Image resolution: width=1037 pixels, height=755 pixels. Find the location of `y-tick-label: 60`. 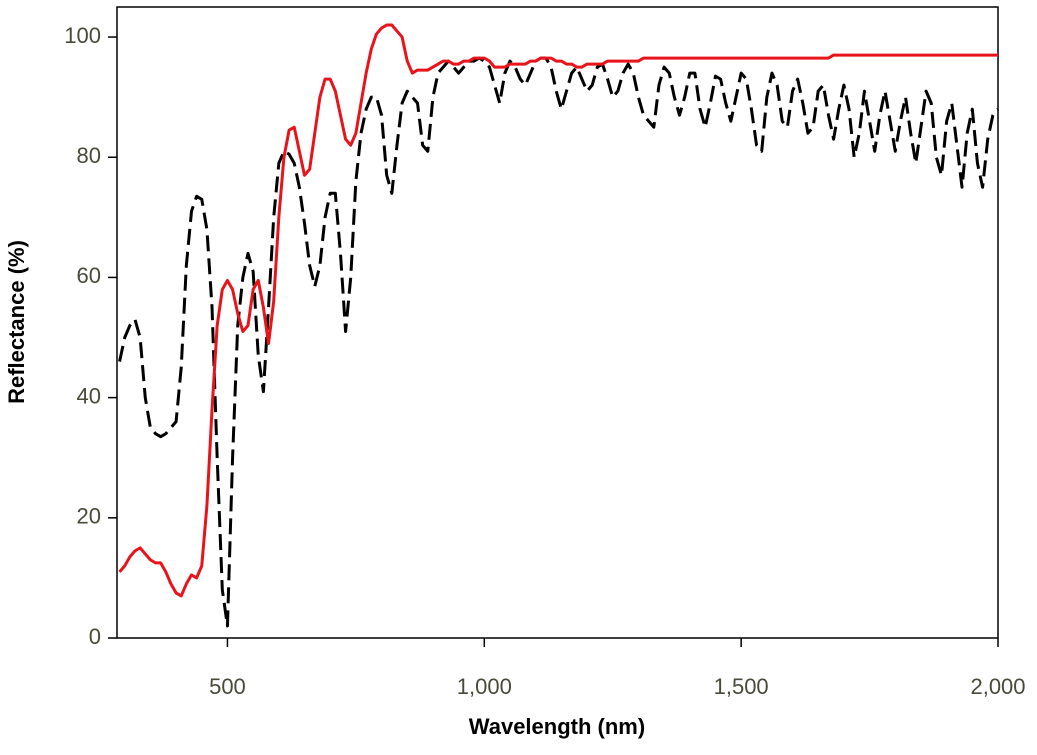

y-tick-label: 60 is located at coordinates (89, 275).